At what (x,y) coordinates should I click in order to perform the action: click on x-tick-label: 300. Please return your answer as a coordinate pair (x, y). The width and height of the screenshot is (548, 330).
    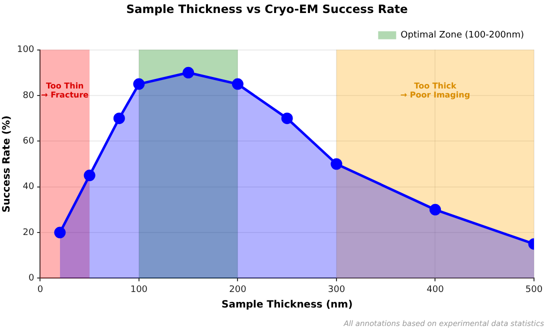
    Looking at the image, I should click on (337, 289).